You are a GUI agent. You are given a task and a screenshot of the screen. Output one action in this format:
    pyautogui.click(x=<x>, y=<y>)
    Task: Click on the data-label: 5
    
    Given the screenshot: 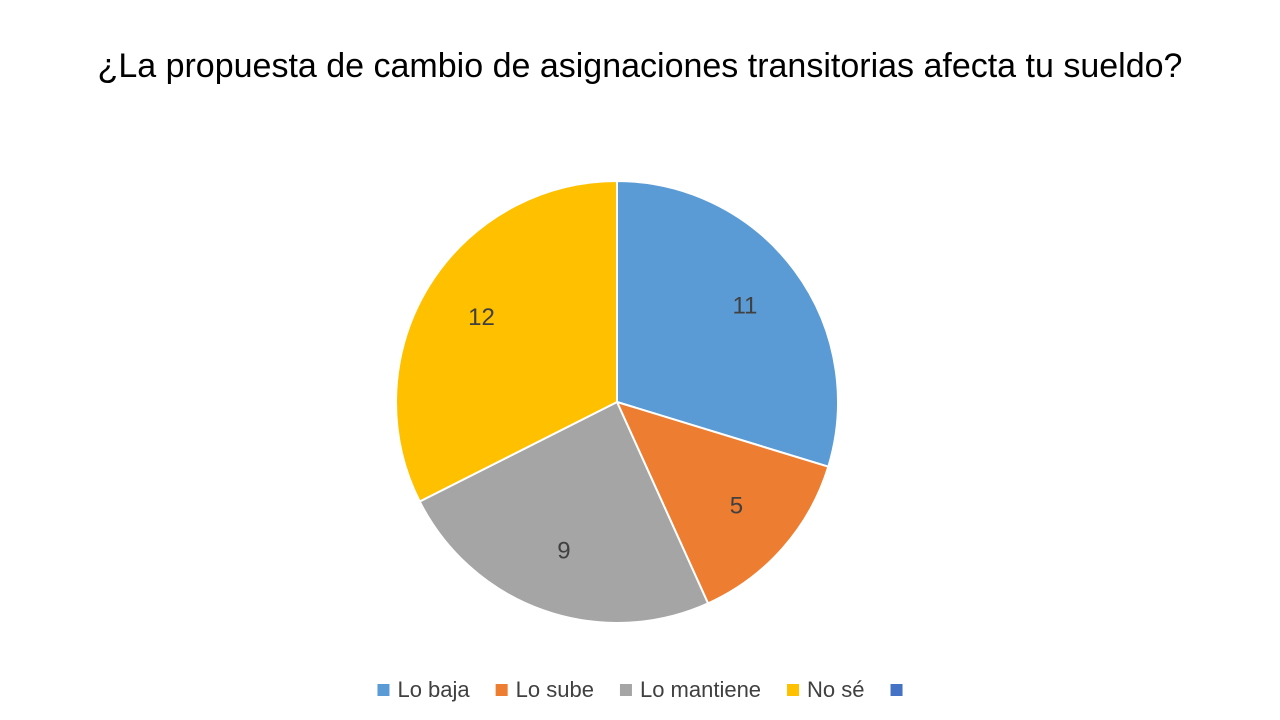 What is the action you would take?
    pyautogui.click(x=736, y=505)
    